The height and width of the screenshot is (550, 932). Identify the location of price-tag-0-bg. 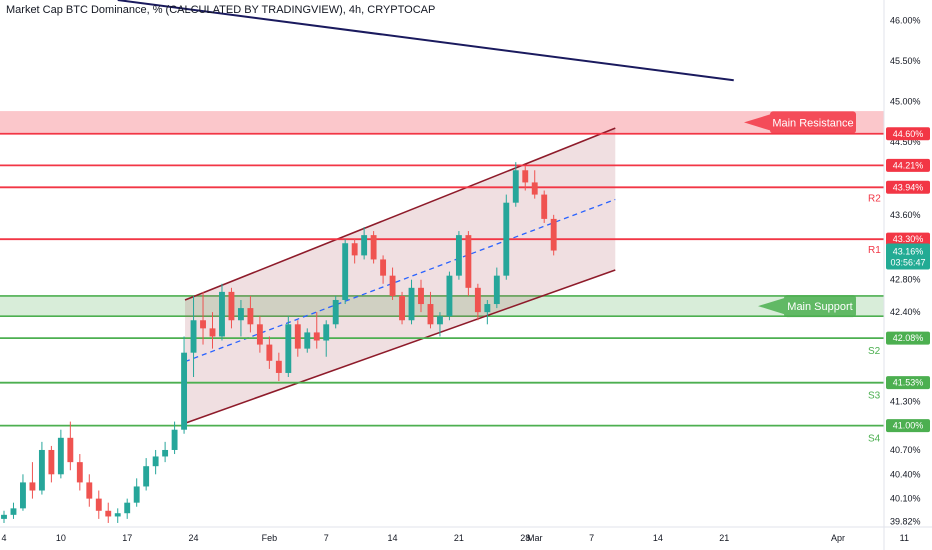
(908, 134).